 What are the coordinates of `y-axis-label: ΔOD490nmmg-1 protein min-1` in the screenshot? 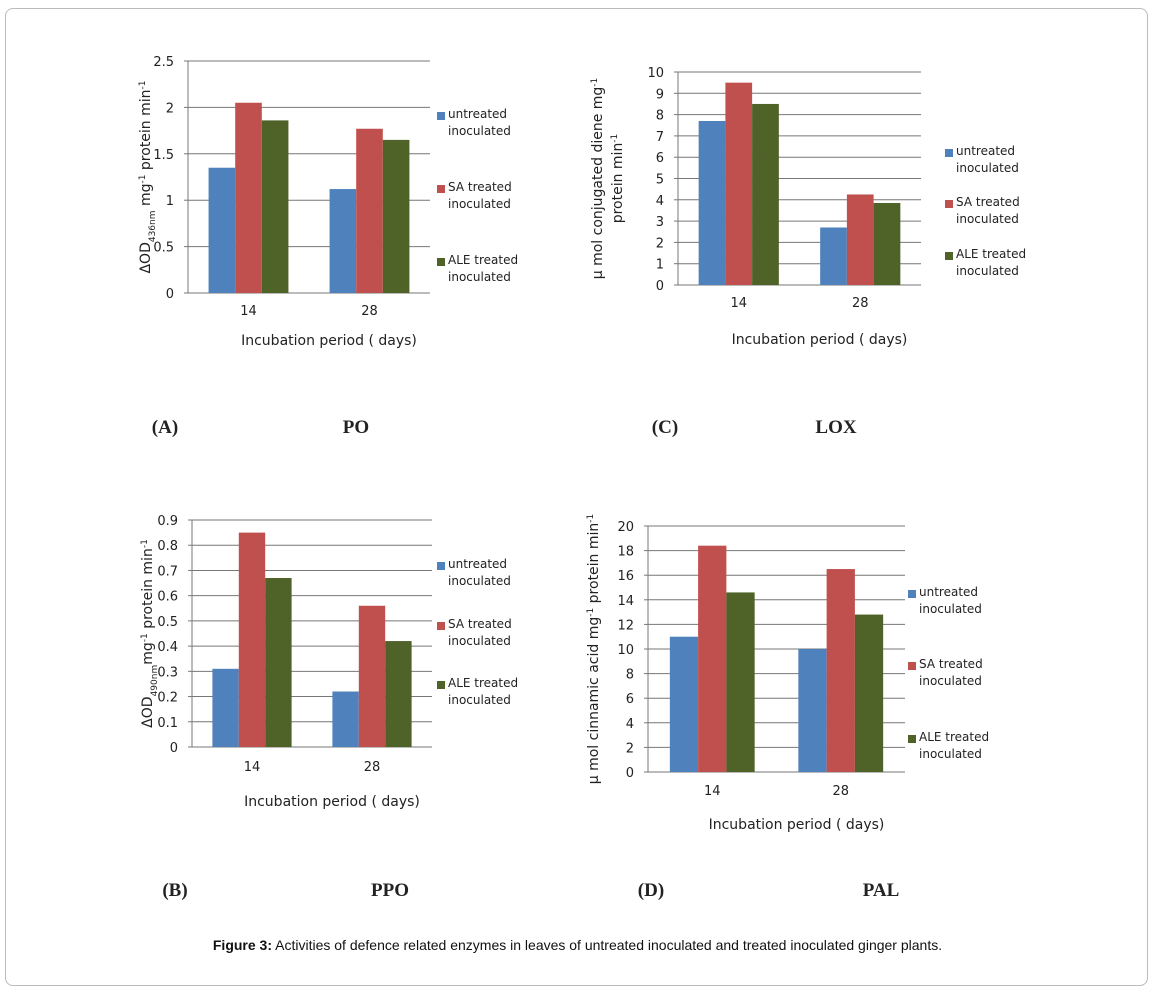 It's located at (150, 633).